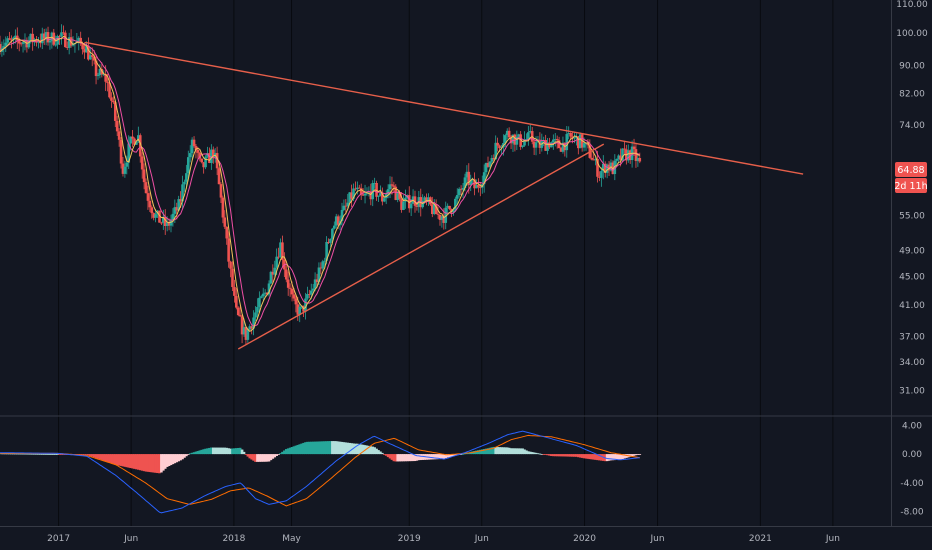  What do you see at coordinates (421, 246) in the screenshot?
I see `trendline` at bounding box center [421, 246].